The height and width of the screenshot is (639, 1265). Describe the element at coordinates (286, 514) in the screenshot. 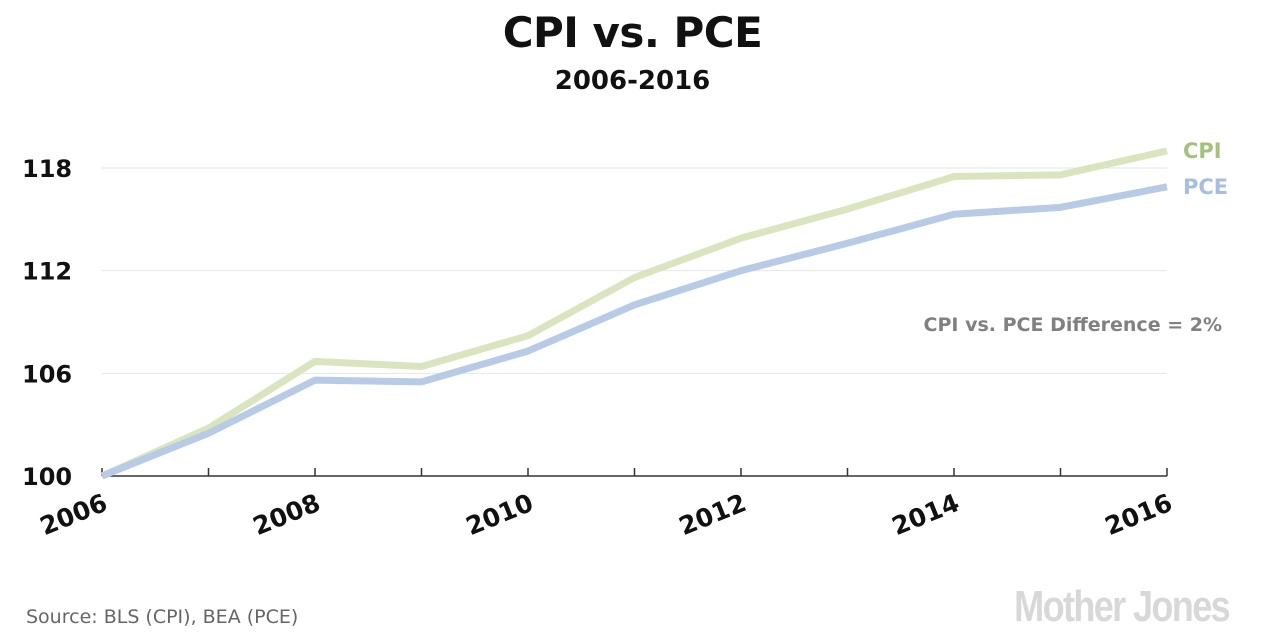

I see `x-tick-label: 2008` at that location.